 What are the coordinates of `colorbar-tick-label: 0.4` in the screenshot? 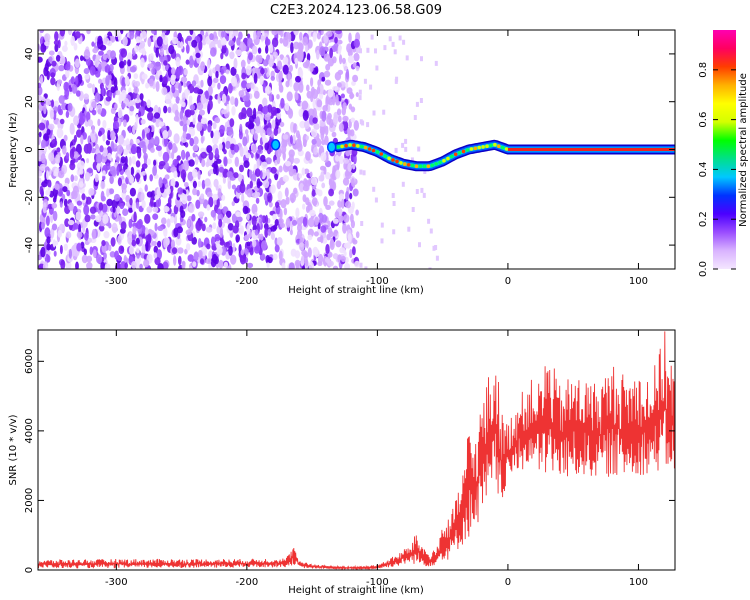 It's located at (703, 169).